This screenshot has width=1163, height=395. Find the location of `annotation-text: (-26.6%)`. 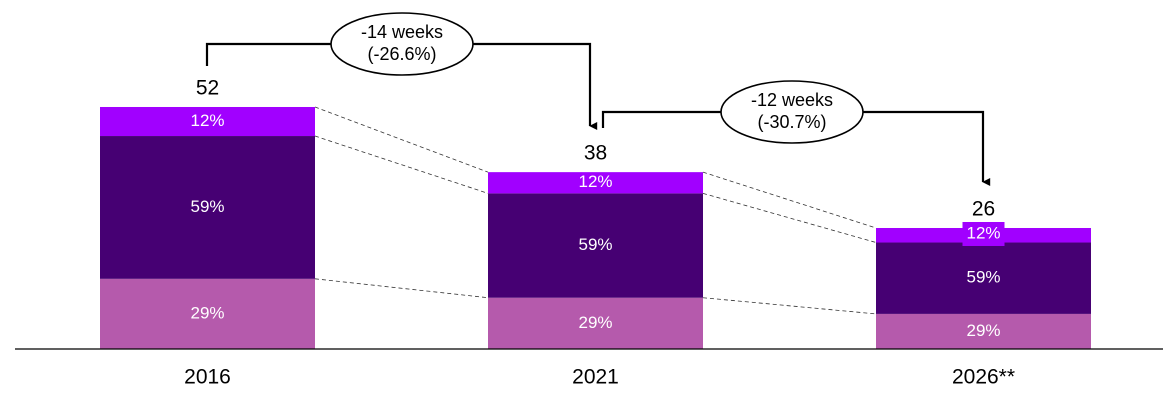

annotation-text: (-26.6%) is located at coordinates (401, 54).